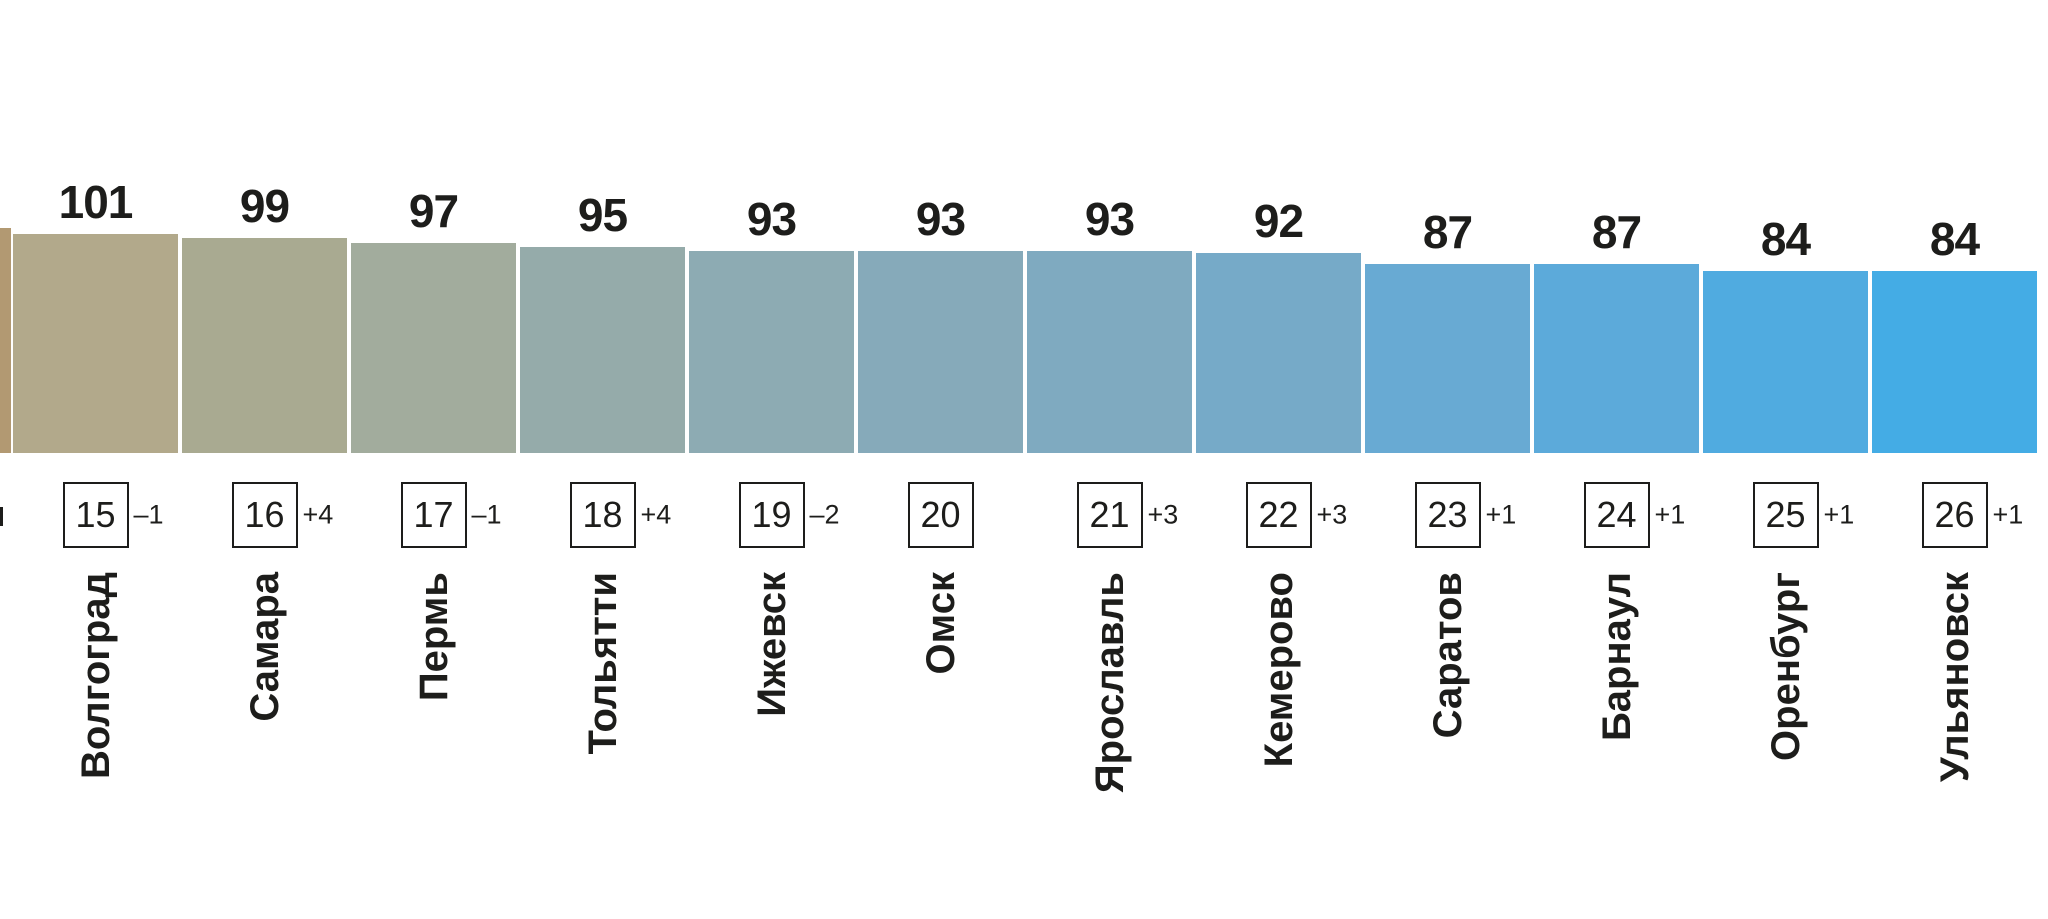 This screenshot has height=919, width=2048. I want to click on rank-number: 16, so click(264, 514).